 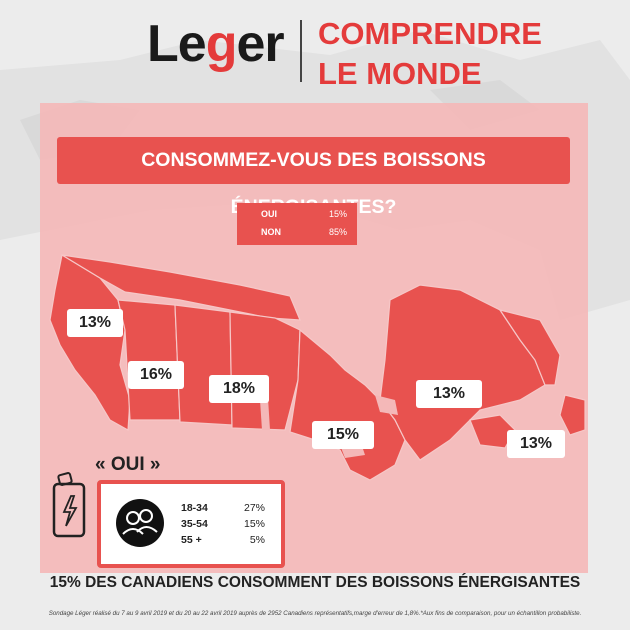 I want to click on region-nl-shape, so click(x=572, y=415).